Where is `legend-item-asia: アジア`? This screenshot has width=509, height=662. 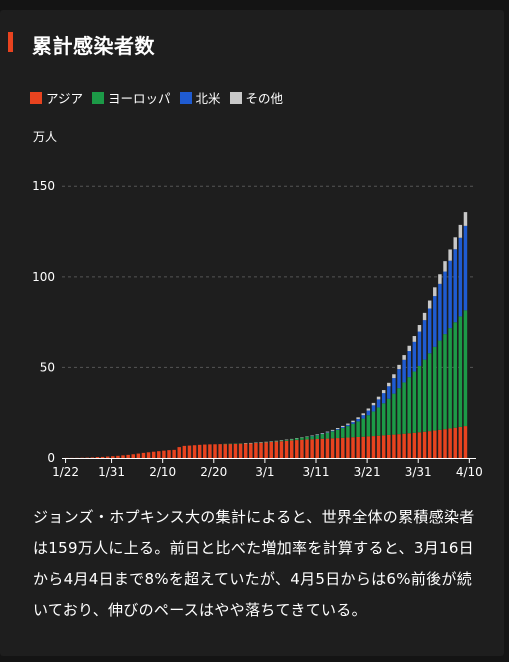
legend-item-asia: アジア is located at coordinates (56, 97).